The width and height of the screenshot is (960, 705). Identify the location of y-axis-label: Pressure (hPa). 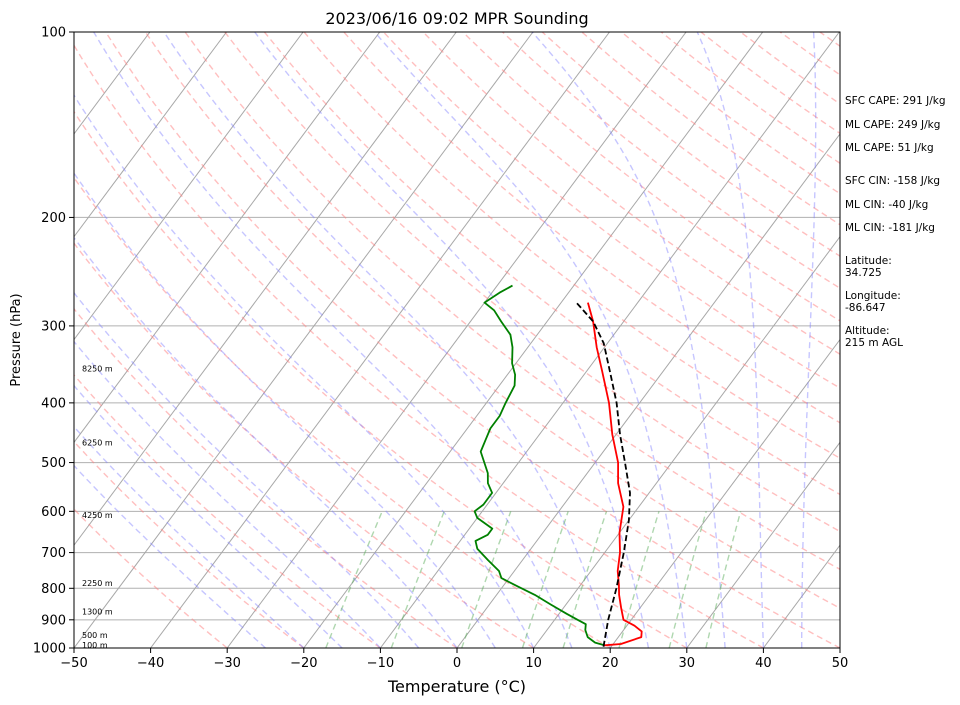
(16, 339).